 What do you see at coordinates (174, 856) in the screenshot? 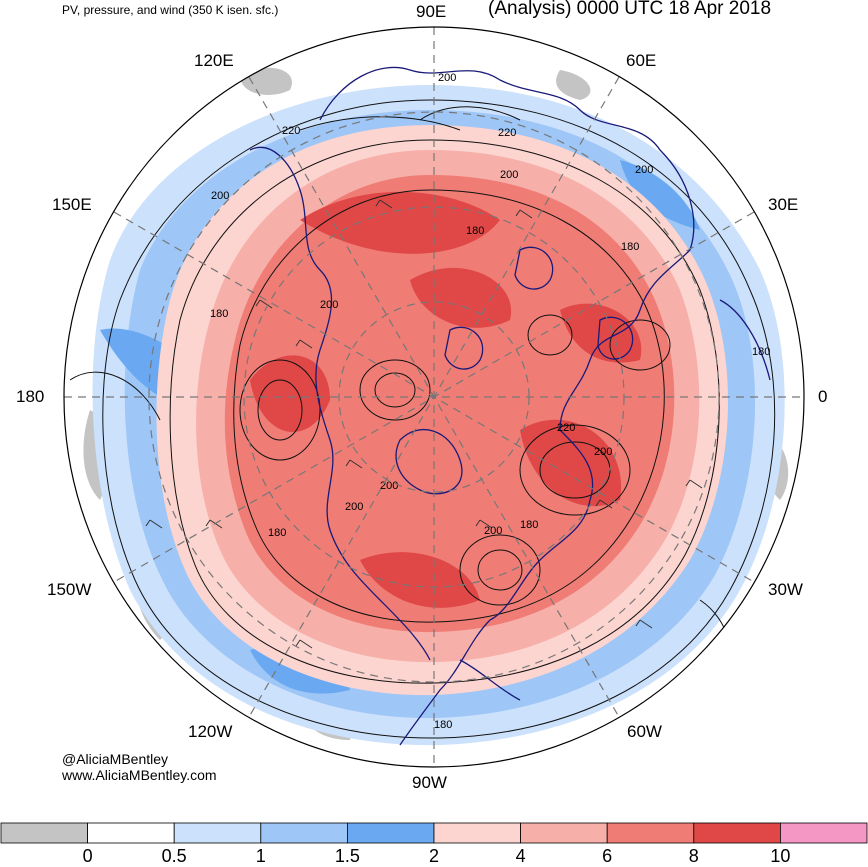
I see `colorbar-tick-label: 0.5` at bounding box center [174, 856].